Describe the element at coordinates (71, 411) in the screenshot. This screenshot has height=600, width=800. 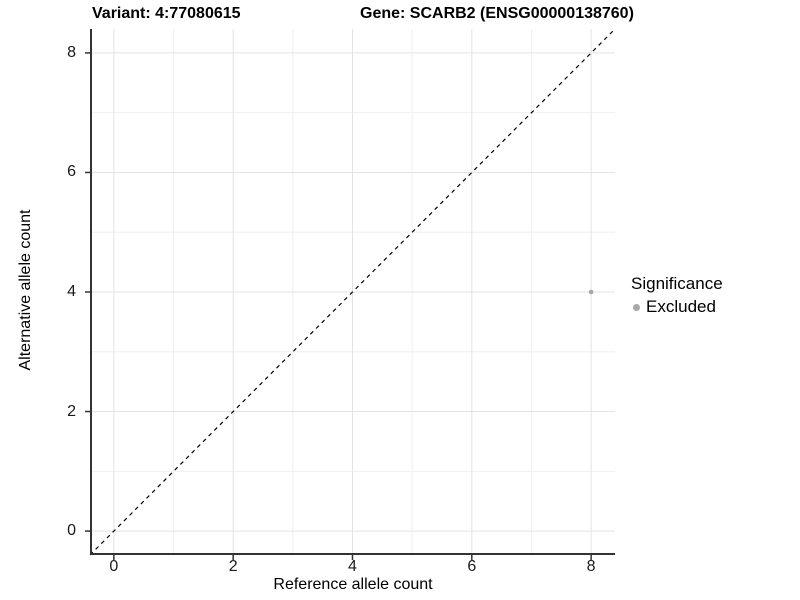
I see `y-tick-label: 2` at that location.